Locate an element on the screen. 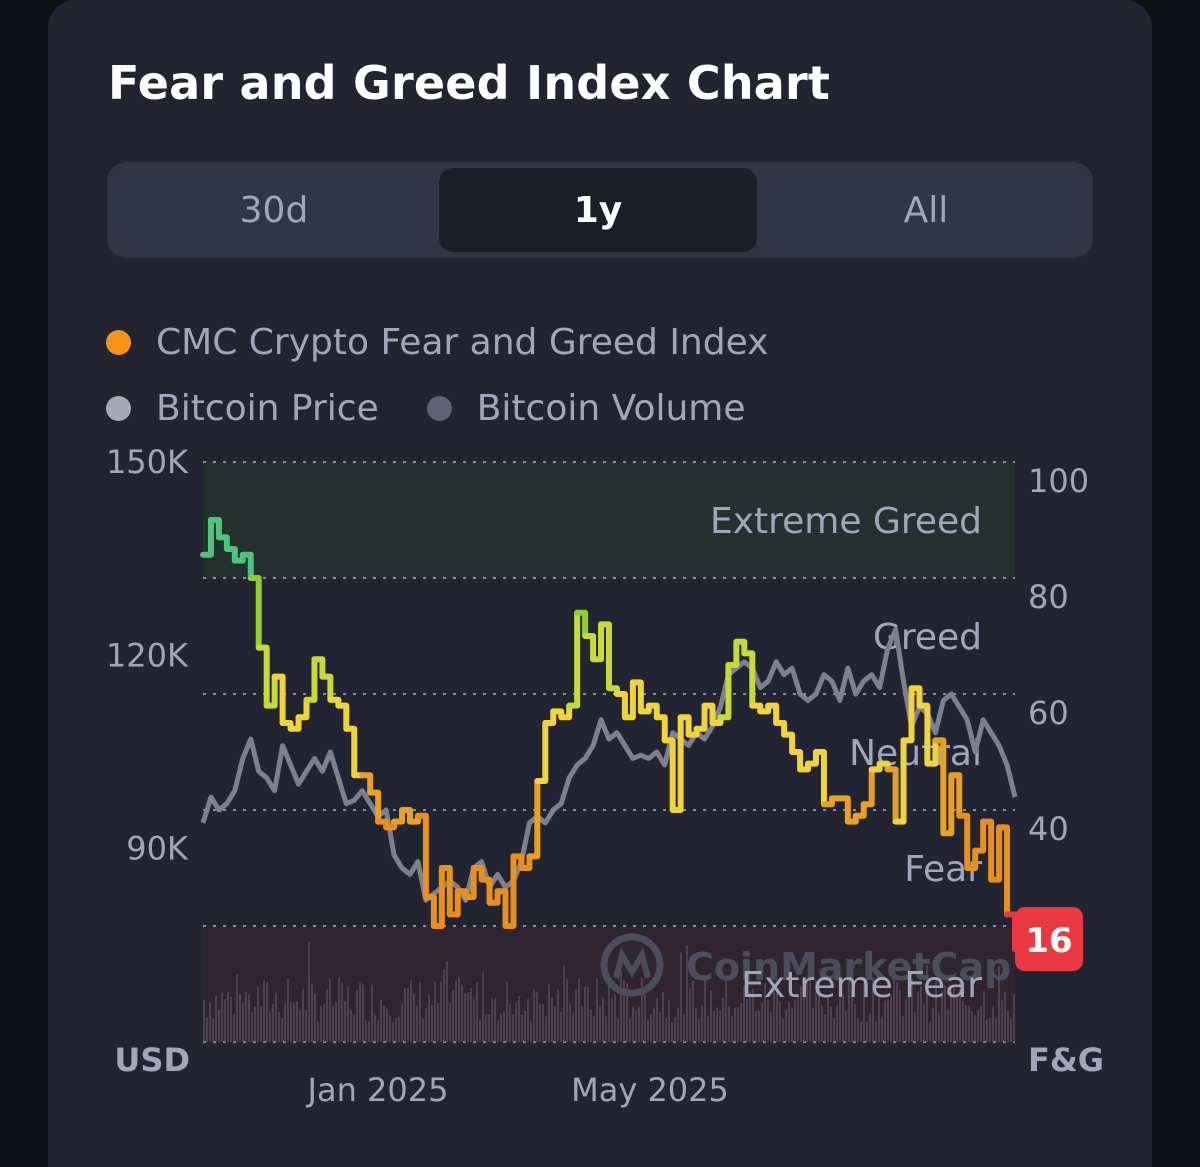 This screenshot has width=1200, height=1167. legend-item-fear-greed: CMC Crypto Fear and Greed Index is located at coordinates (437, 342).